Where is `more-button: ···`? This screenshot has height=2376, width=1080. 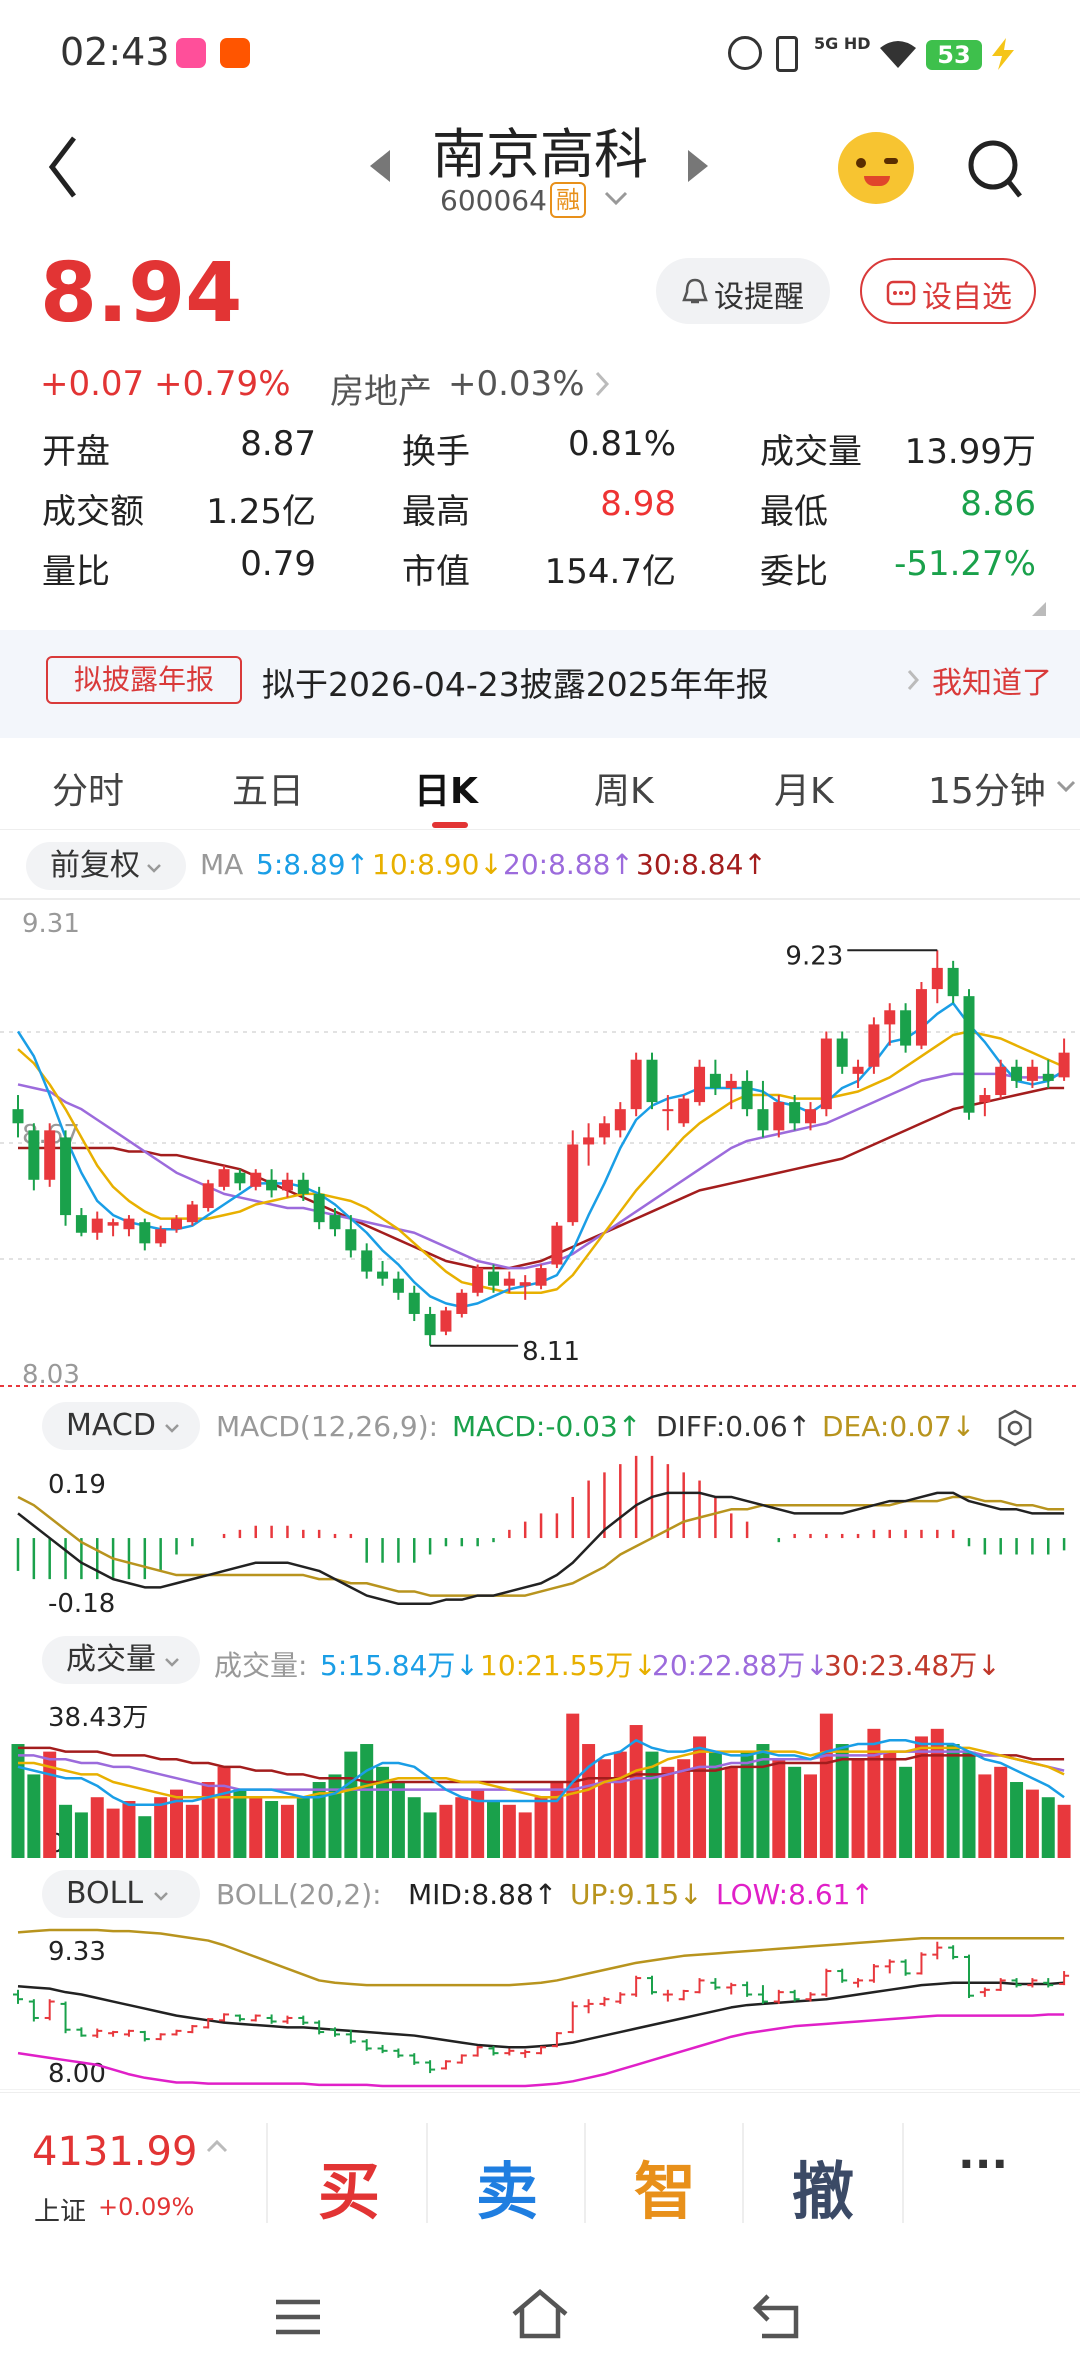 more-button: ··· is located at coordinates (983, 2164).